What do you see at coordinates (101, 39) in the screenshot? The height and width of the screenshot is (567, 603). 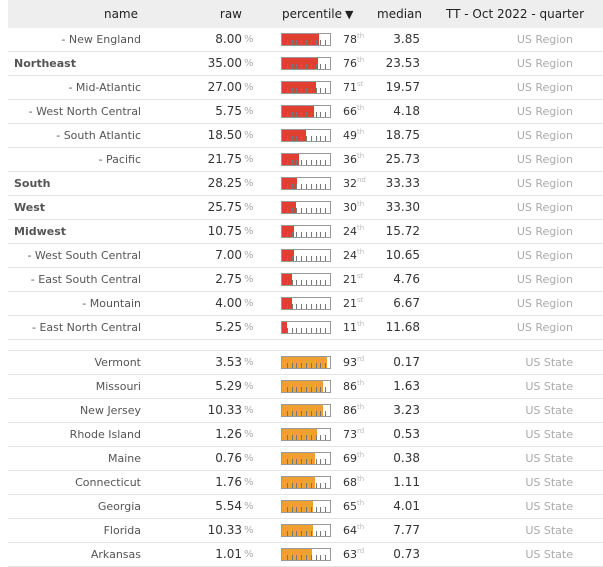 I see `row-name: - New England` at bounding box center [101, 39].